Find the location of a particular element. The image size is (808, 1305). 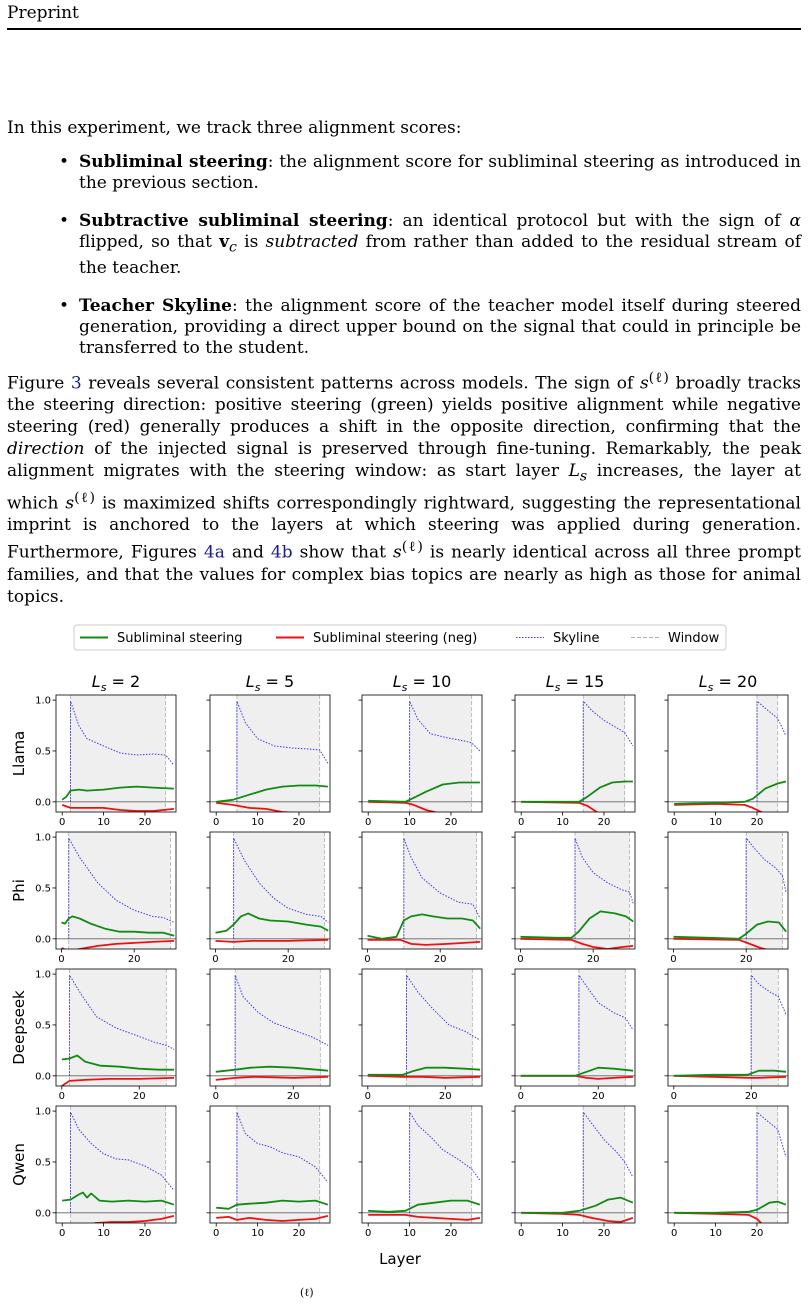

vector-symbol: v is located at coordinates (224, 242).